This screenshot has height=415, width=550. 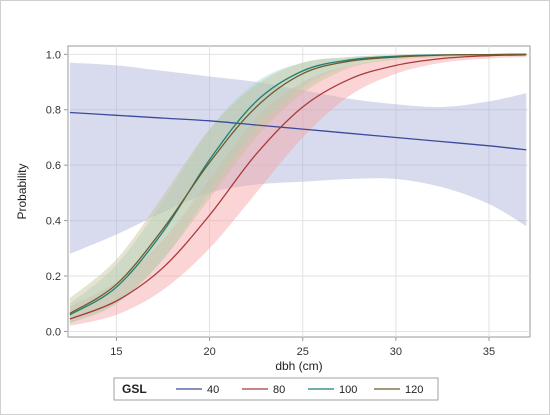 I want to click on x-tick-label: 20, so click(x=209, y=352).